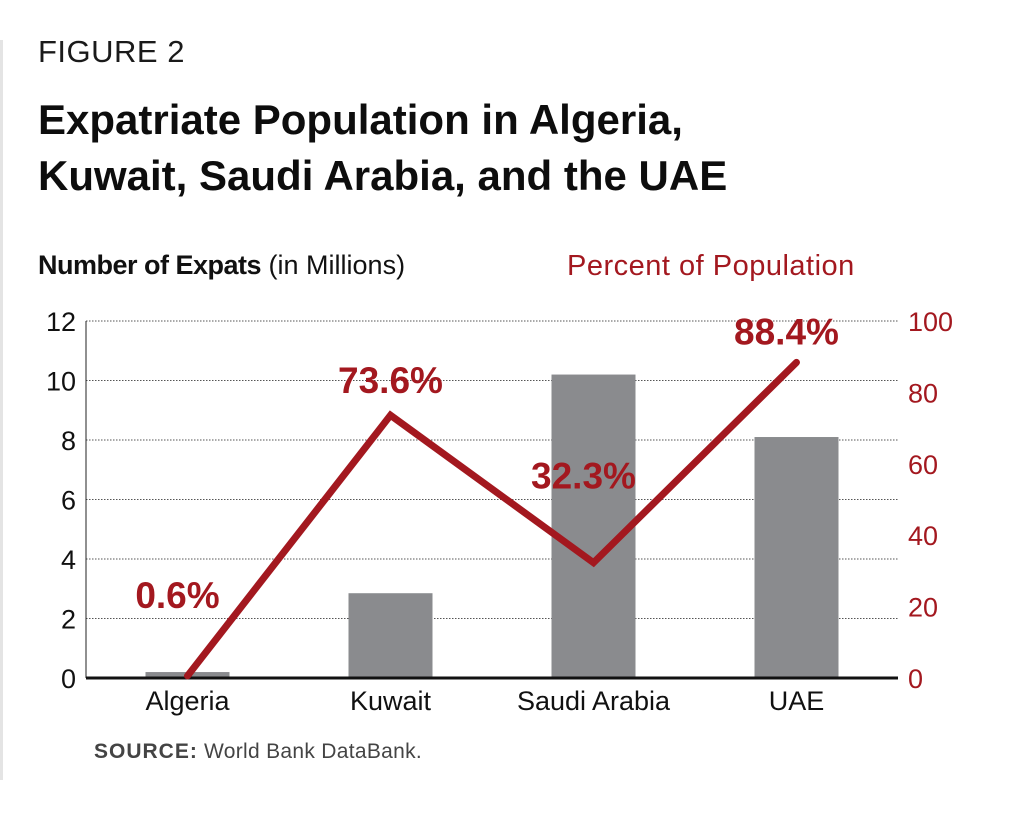 Image resolution: width=1024 pixels, height=823 pixels. I want to click on y-left-tick-label: 0, so click(68, 679).